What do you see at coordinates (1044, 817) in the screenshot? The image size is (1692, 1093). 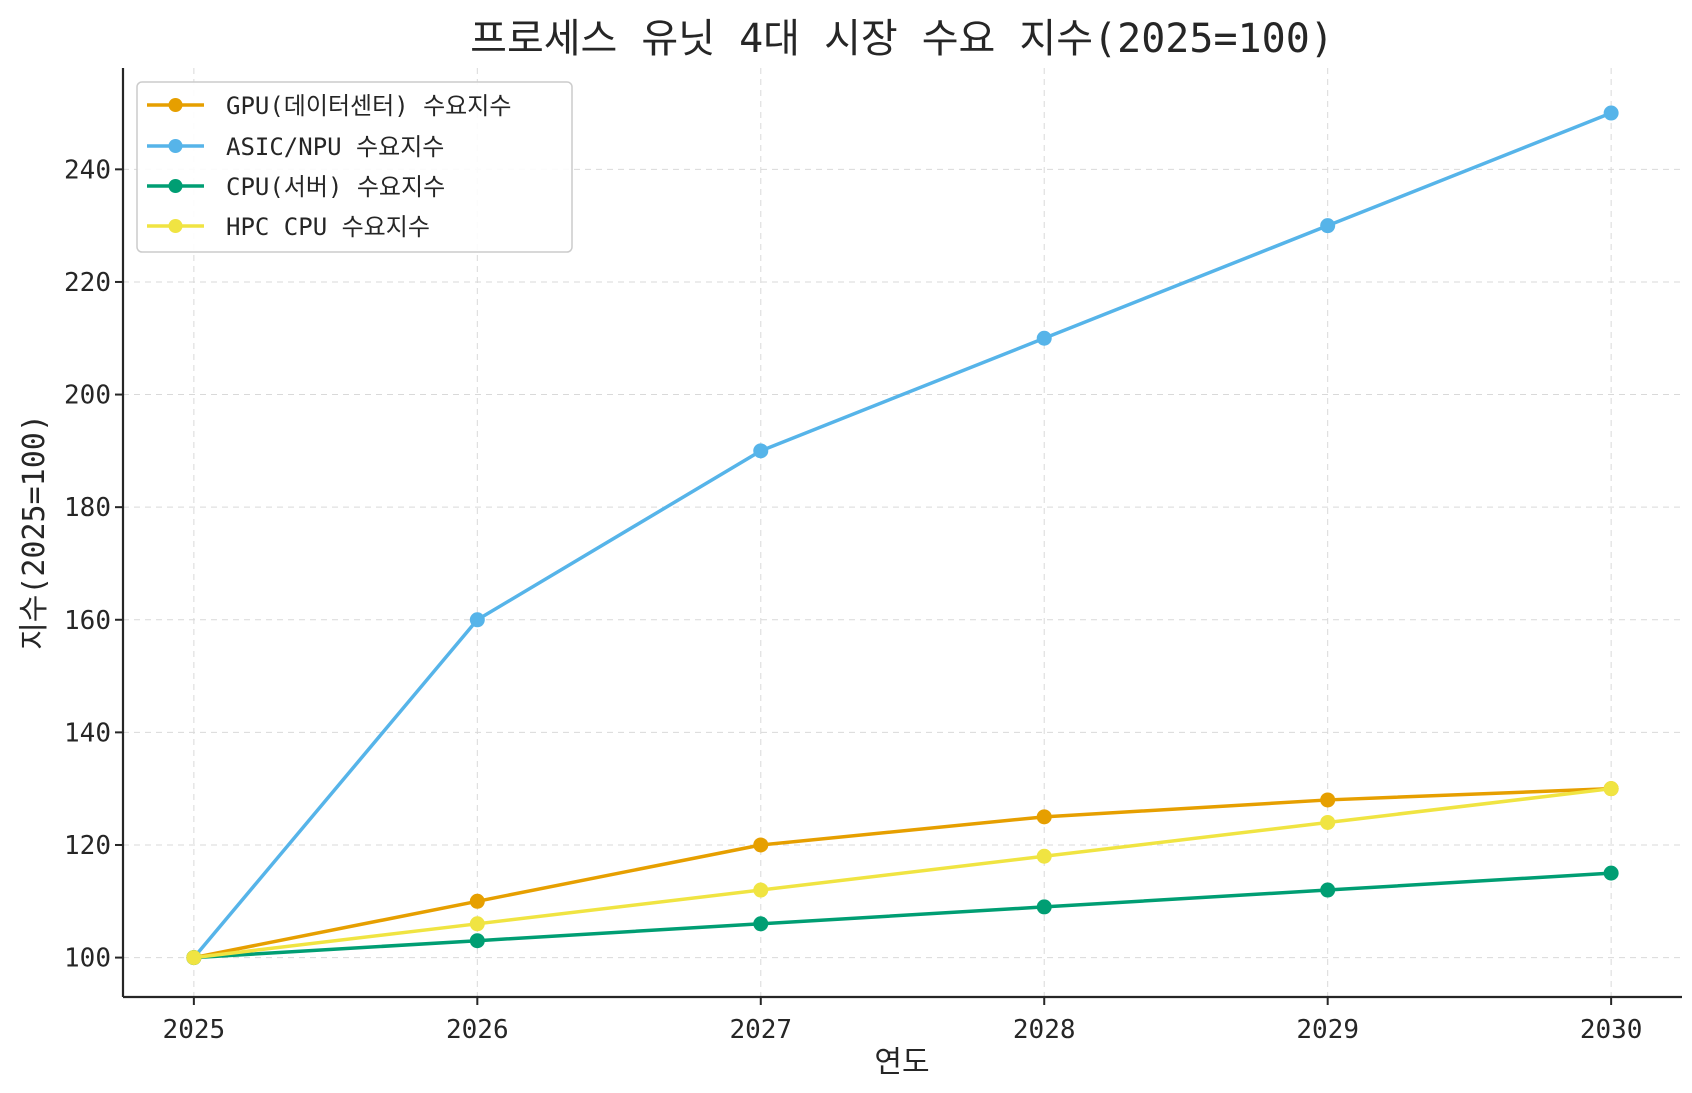 I see `series-0-point-2028` at bounding box center [1044, 817].